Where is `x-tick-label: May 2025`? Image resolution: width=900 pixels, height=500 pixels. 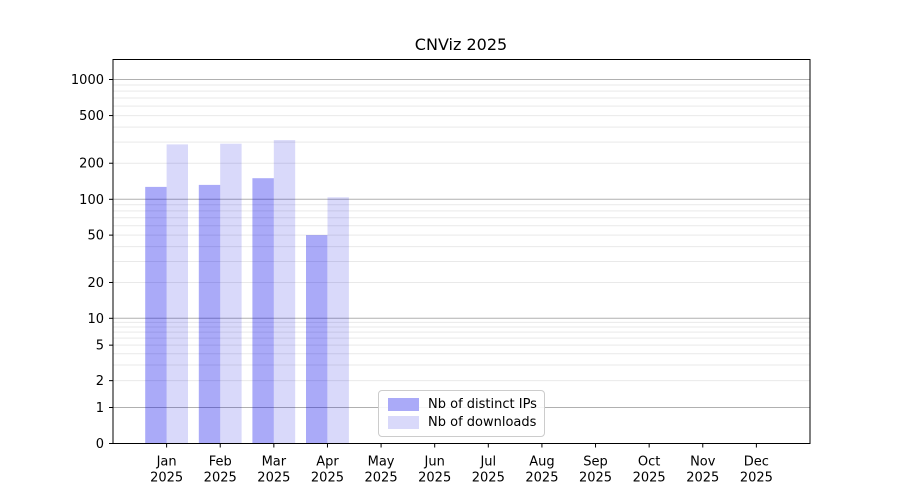 x-tick-label: May 2025 is located at coordinates (381, 470).